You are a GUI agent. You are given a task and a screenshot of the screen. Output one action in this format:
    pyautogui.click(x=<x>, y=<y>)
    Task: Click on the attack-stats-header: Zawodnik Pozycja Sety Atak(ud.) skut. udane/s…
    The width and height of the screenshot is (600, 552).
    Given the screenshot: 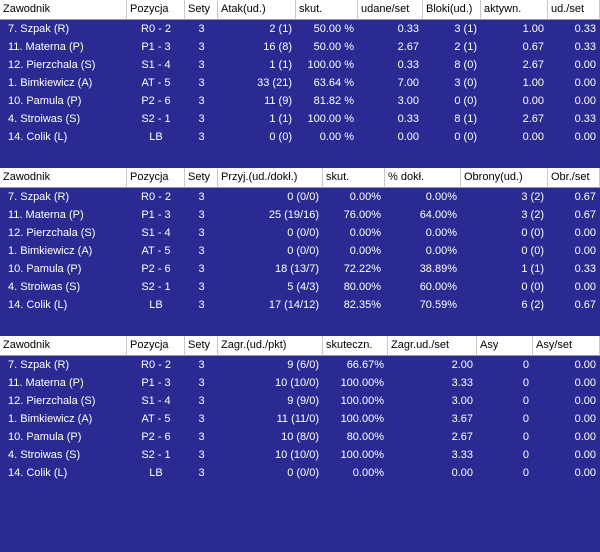 What is the action you would take?
    pyautogui.click(x=300, y=10)
    